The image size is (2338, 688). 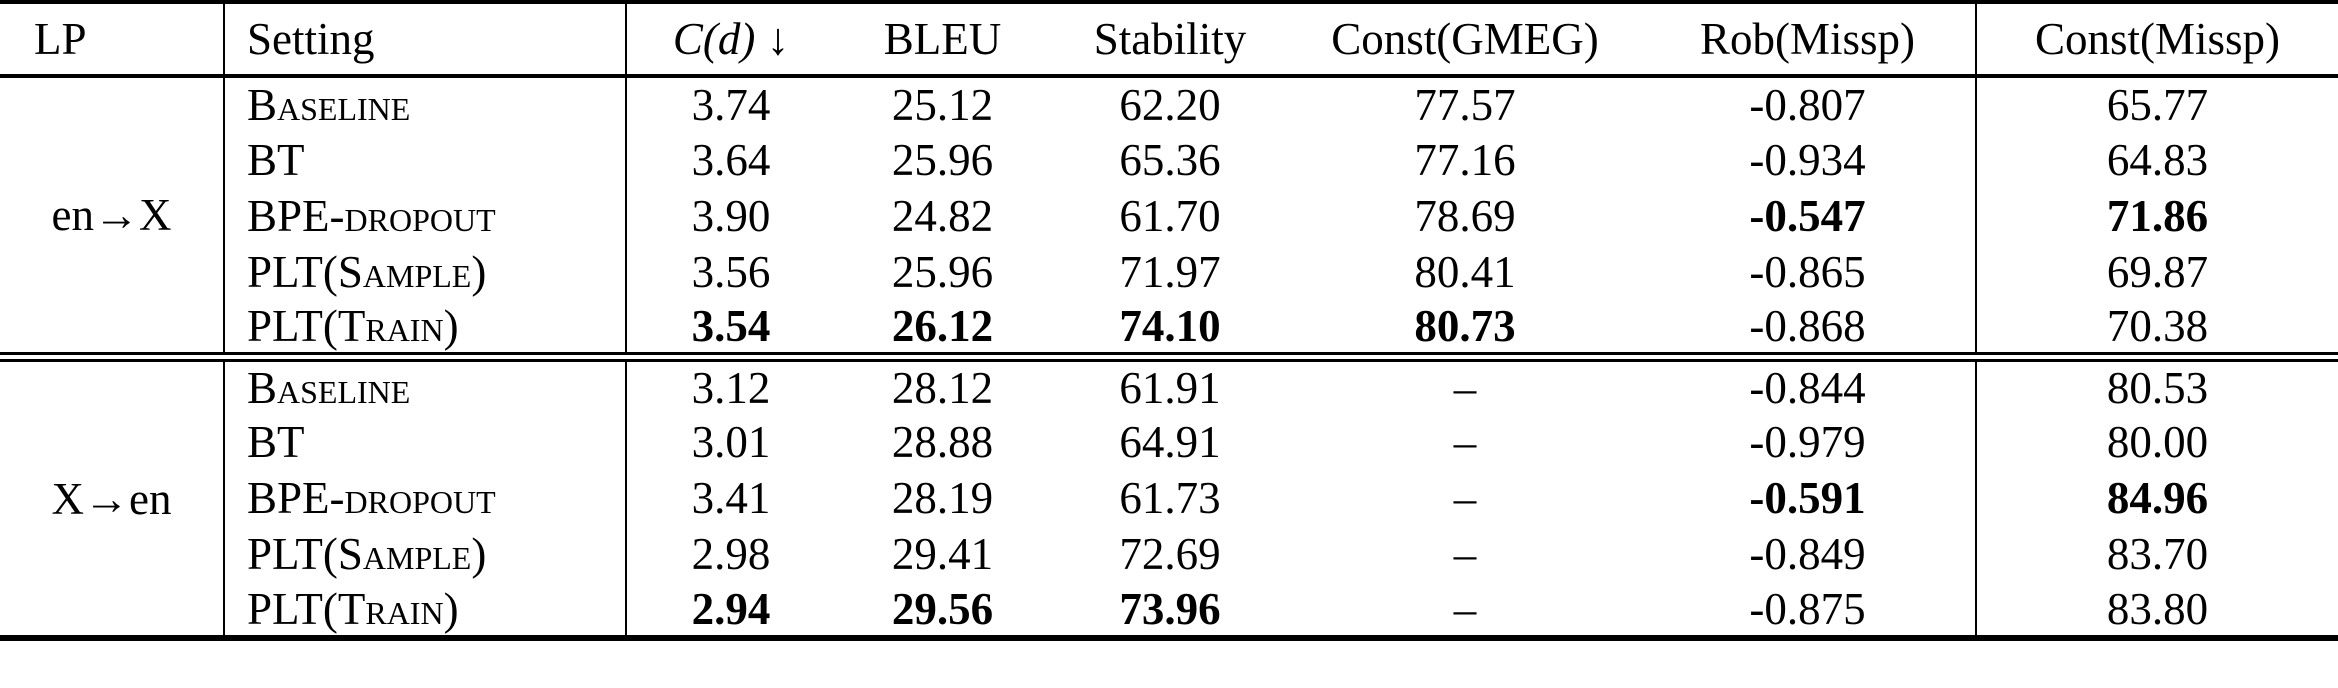 What do you see at coordinates (1808, 610) in the screenshot?
I see `value-cell: -0.875` at bounding box center [1808, 610].